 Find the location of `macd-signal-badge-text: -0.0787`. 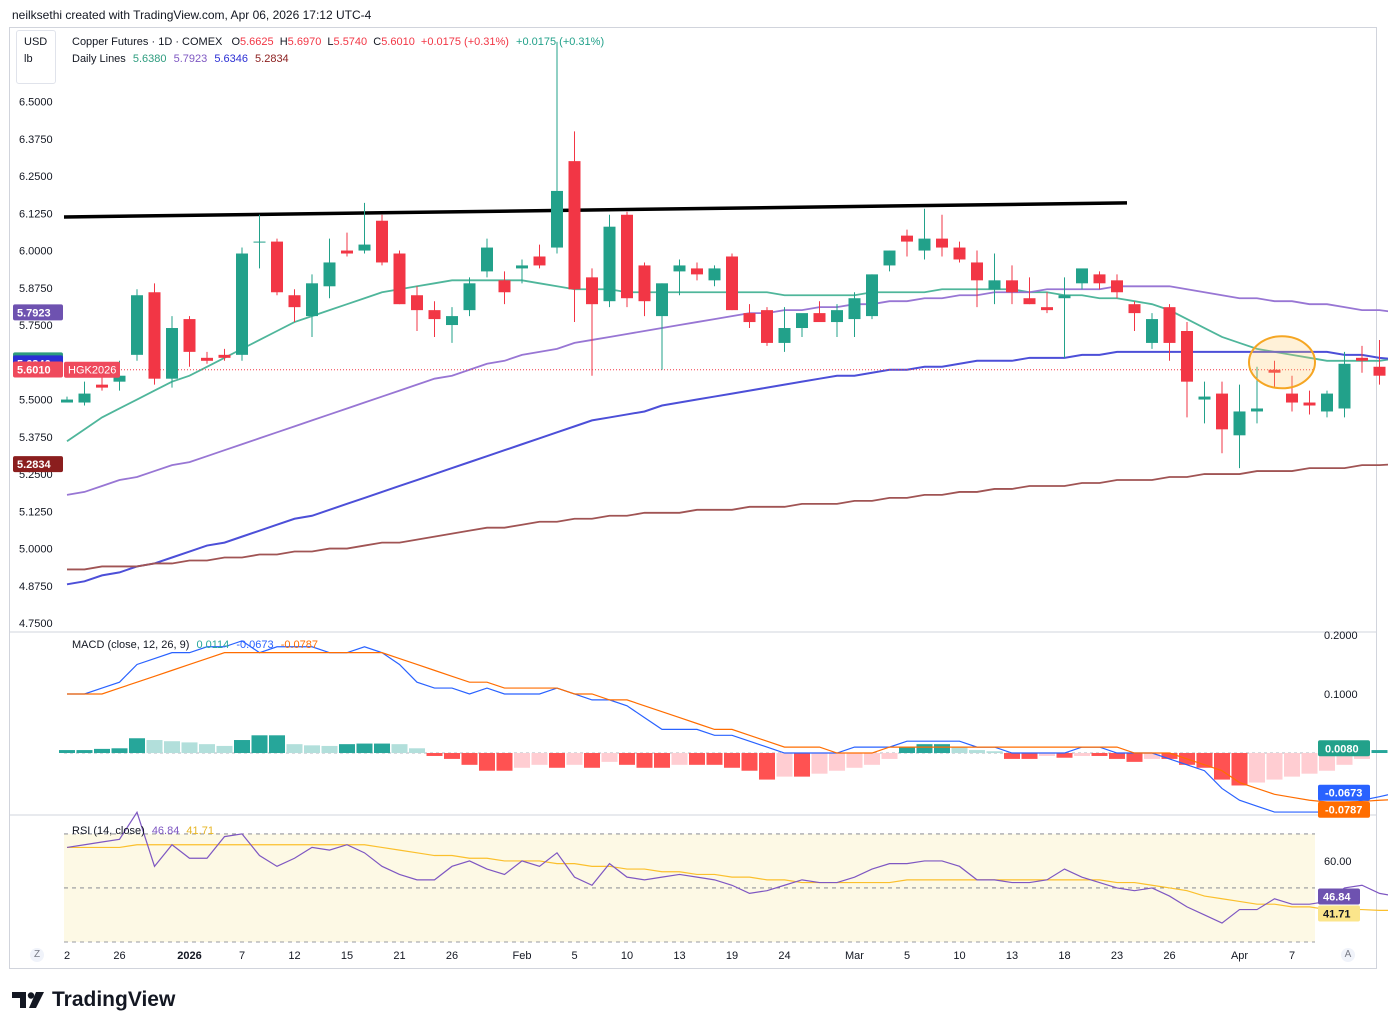

macd-signal-badge-text: -0.0787 is located at coordinates (1343, 811).